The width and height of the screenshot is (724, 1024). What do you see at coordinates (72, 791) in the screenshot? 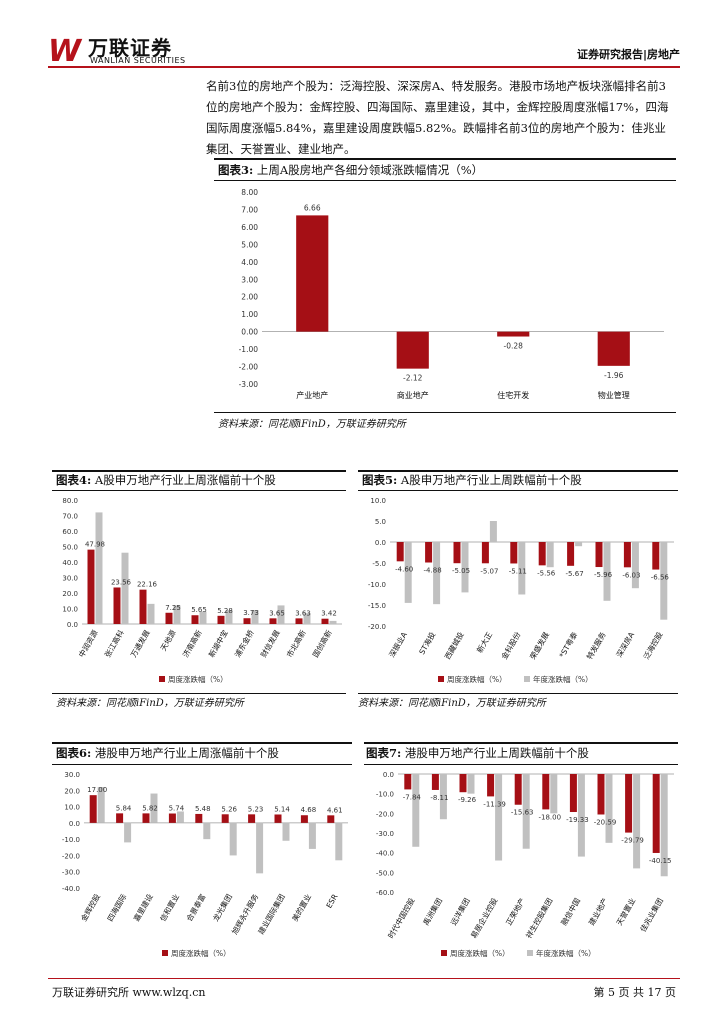
I see `fig6-ytick-label: 20.0` at bounding box center [72, 791].